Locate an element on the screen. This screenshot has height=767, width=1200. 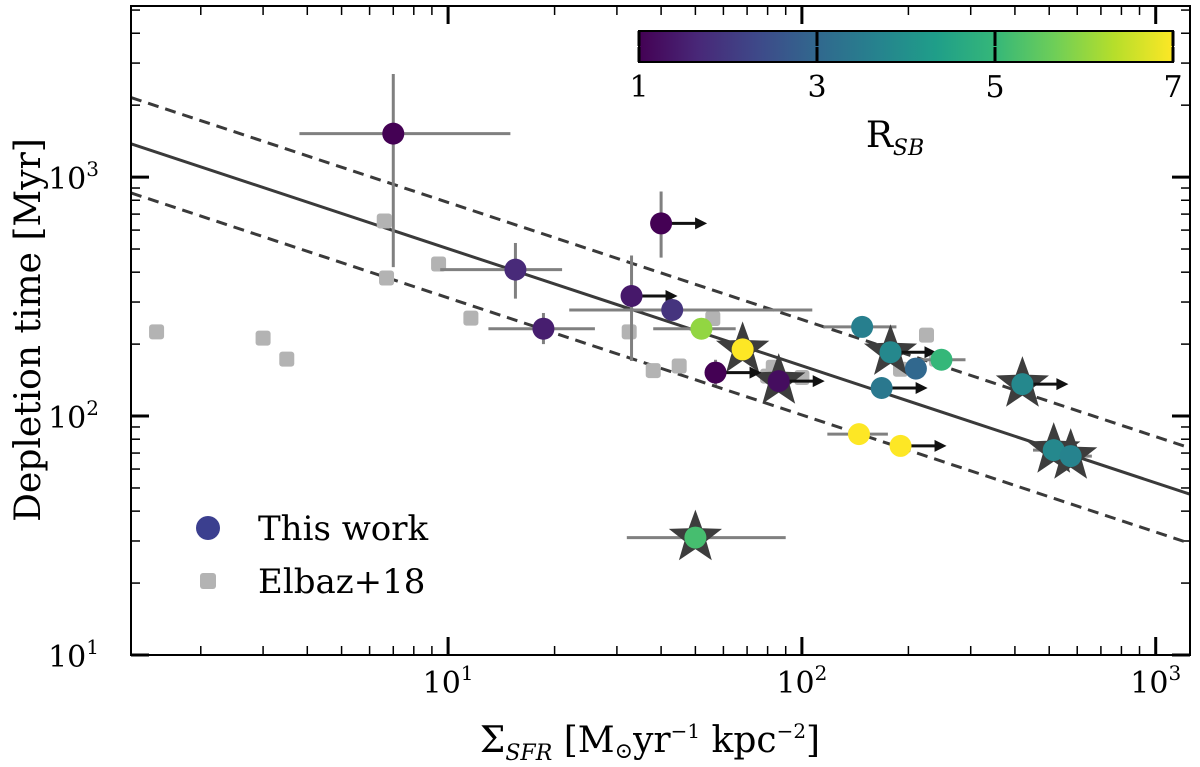
x-tick-label: 10² is located at coordinates (801, 681).